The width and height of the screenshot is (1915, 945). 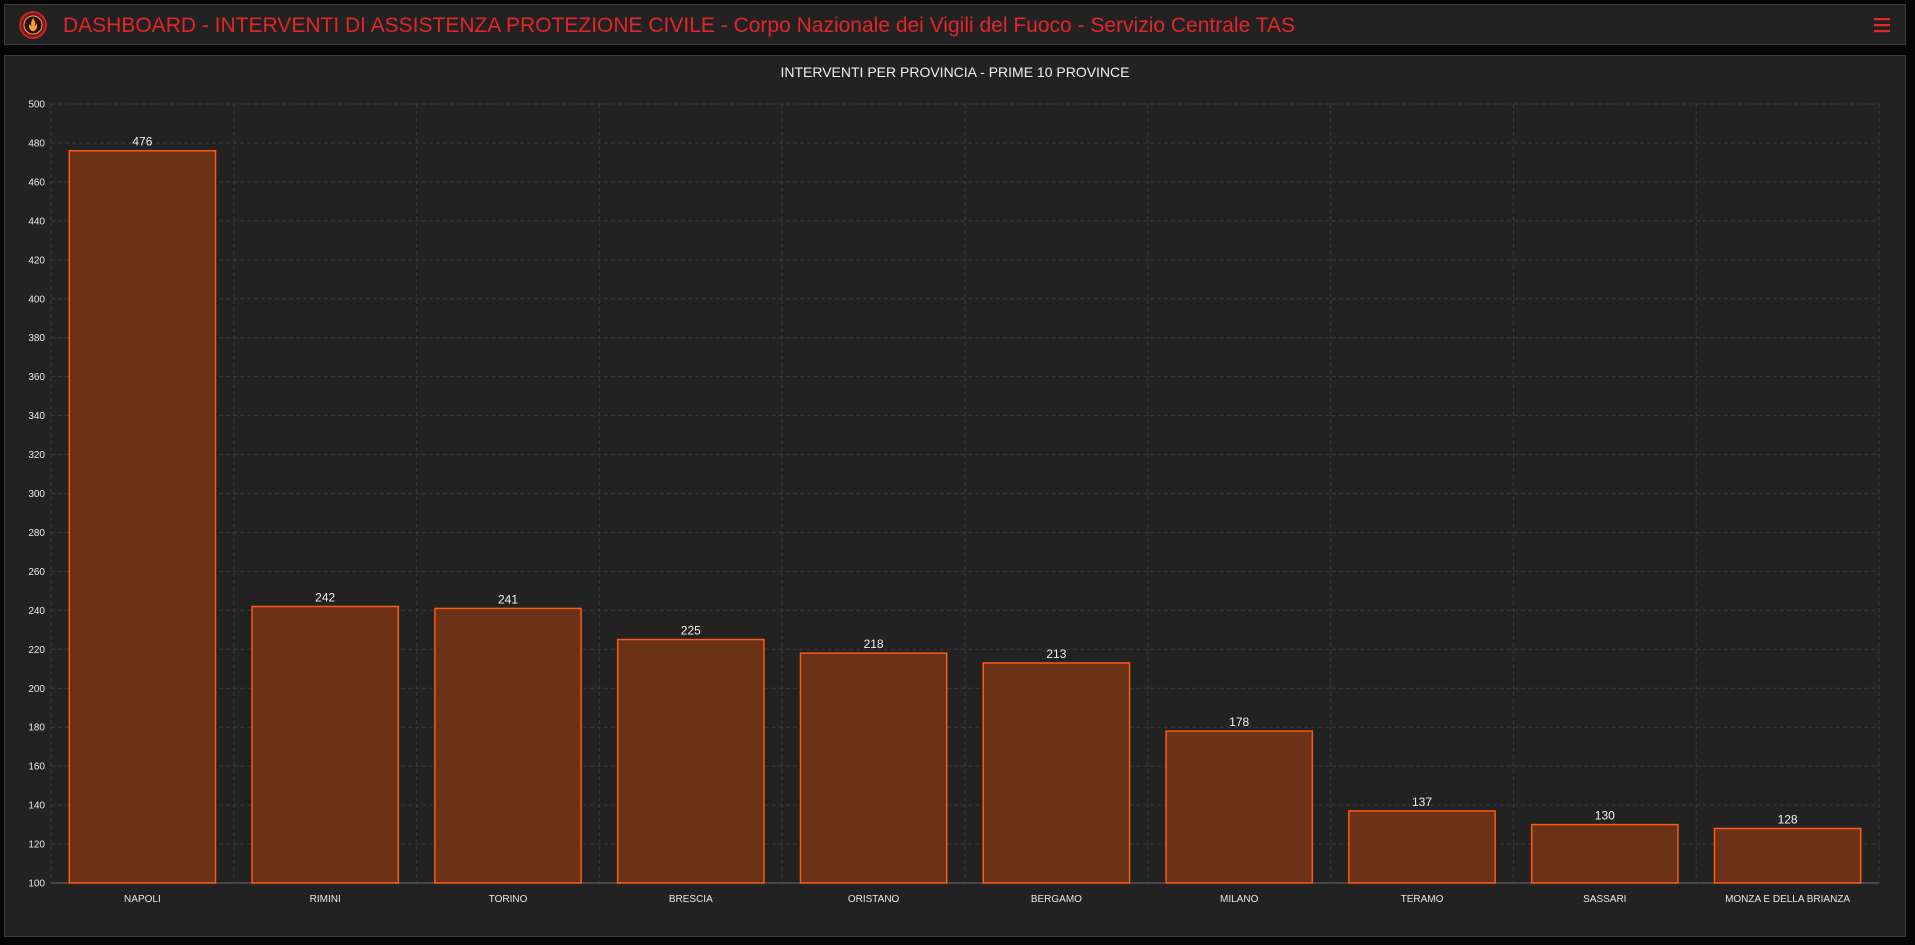 I want to click on y-tick-label: 460, so click(x=36, y=182).